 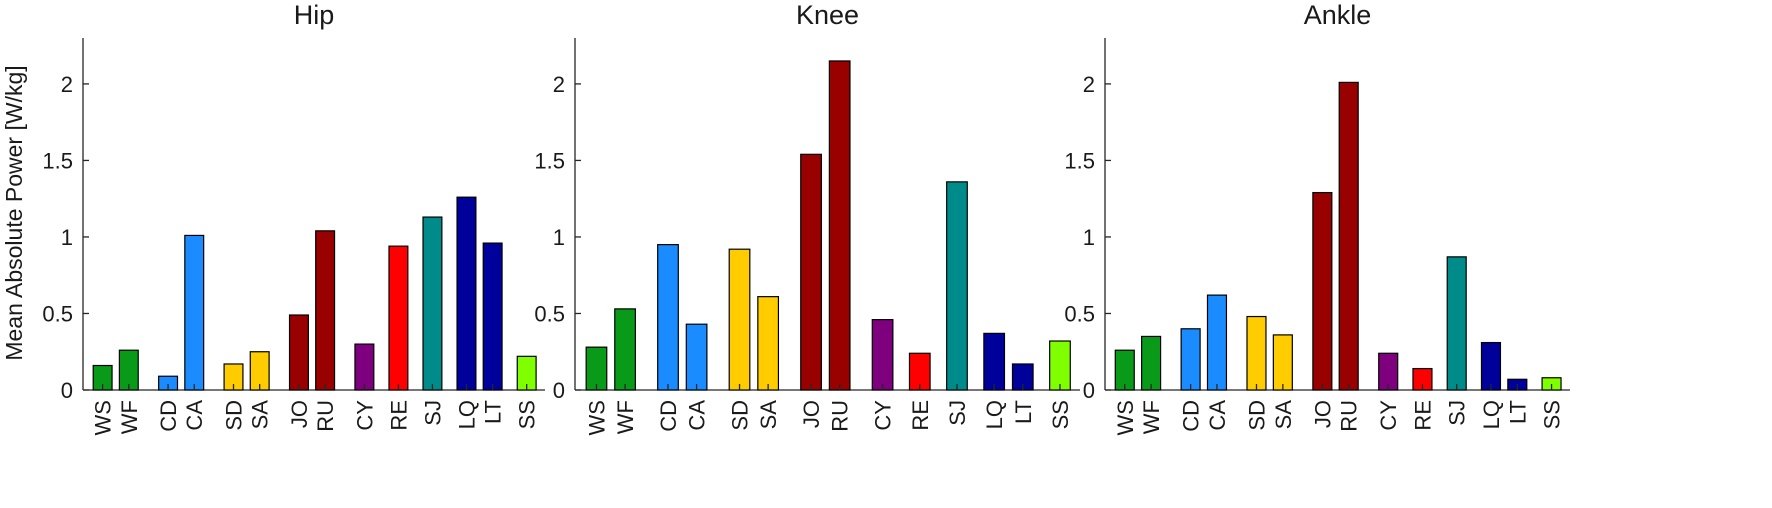 I want to click on knee-bar-cy, so click(x=882, y=355).